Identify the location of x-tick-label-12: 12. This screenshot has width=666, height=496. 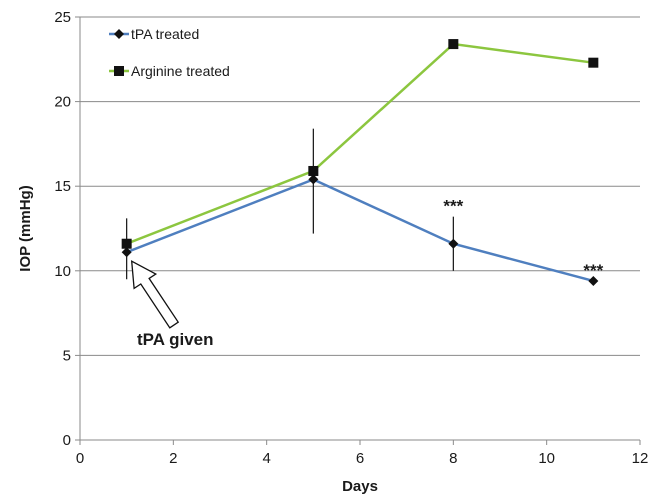
(640, 458).